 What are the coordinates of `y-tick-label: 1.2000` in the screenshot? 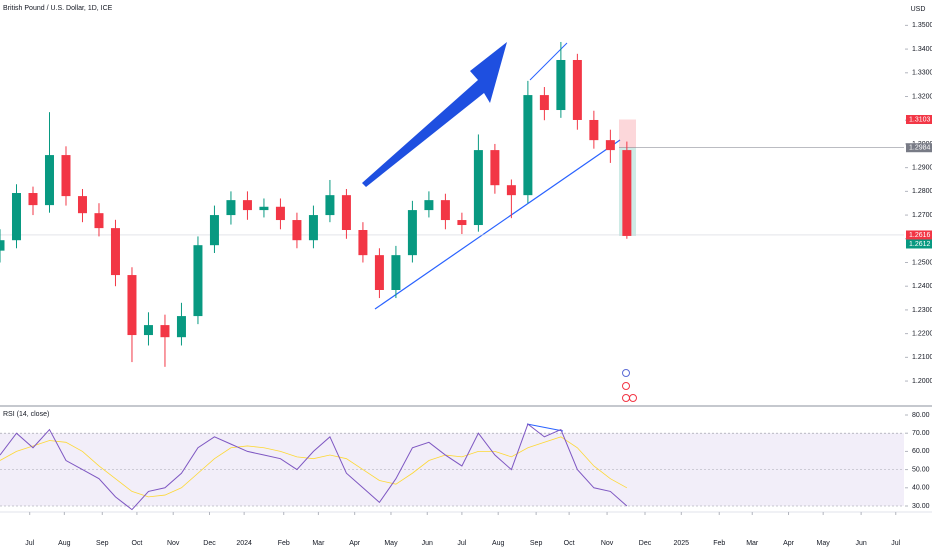 It's located at (922, 381).